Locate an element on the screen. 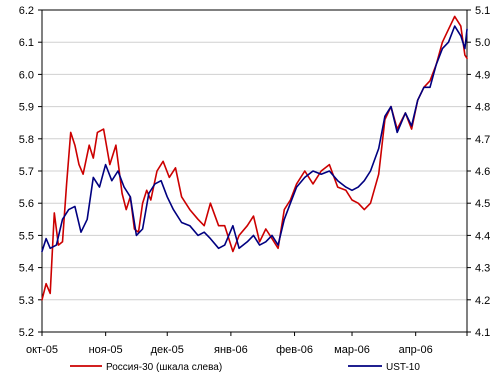 The width and height of the screenshot is (501, 373). x-tick-label: фев-06 is located at coordinates (294, 350).